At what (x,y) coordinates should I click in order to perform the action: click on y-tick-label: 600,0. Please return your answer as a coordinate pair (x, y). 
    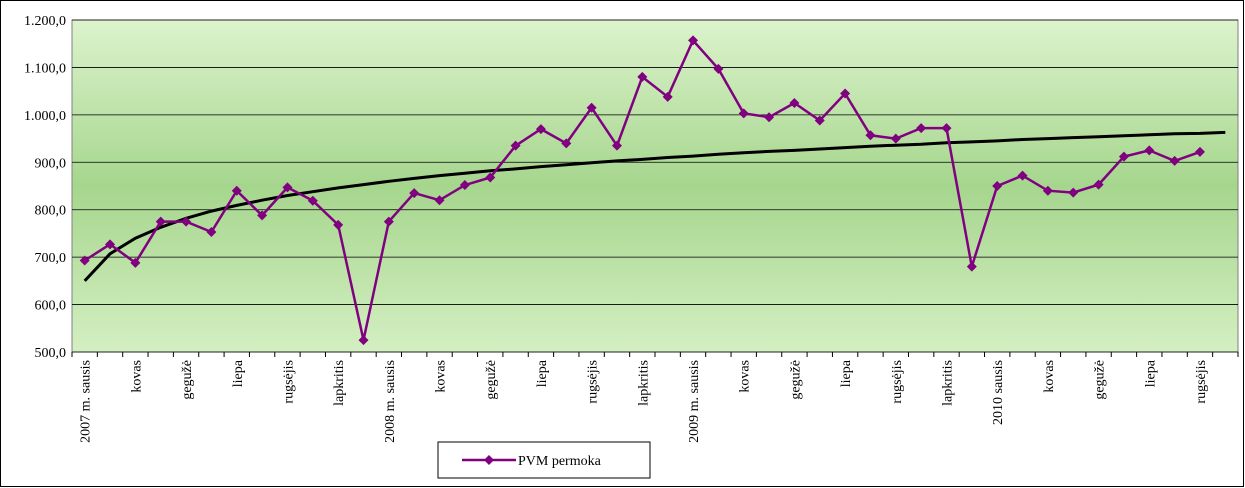
    Looking at the image, I should click on (51, 306).